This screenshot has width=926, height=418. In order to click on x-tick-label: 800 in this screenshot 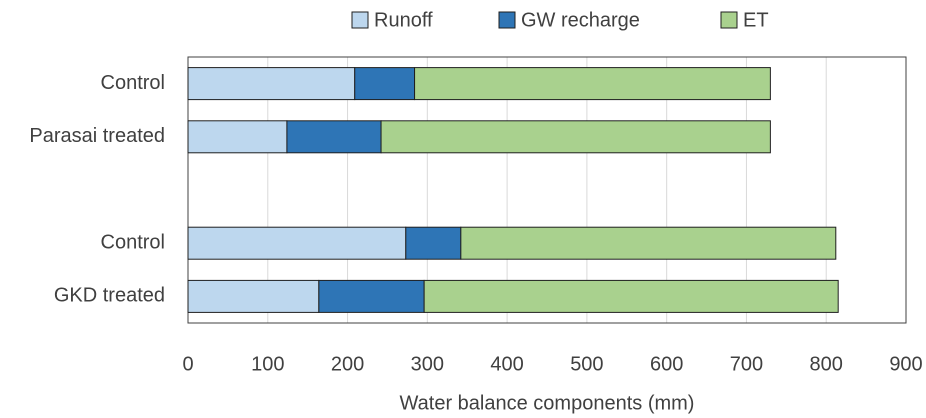, I will do `click(826, 364)`.